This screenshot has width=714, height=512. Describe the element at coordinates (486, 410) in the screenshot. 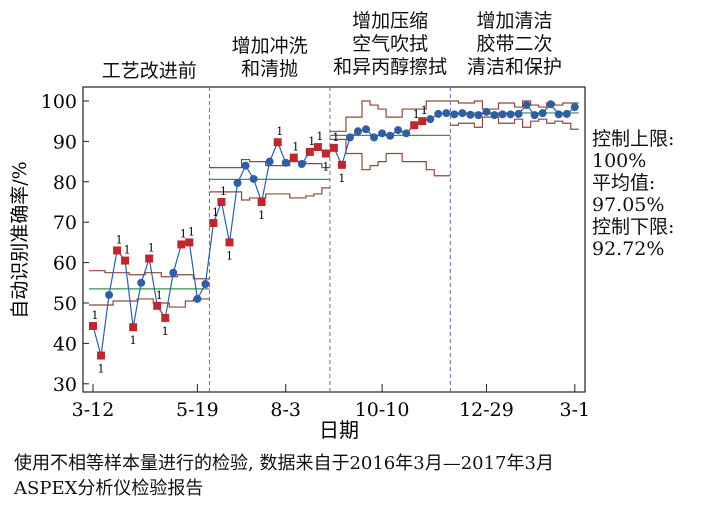

I see `x-tick-label: 12-29` at that location.